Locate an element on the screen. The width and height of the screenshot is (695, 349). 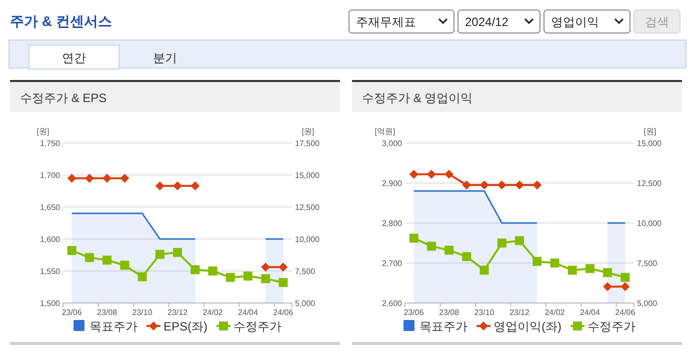
y-axis-title: [원] is located at coordinates (43, 131).